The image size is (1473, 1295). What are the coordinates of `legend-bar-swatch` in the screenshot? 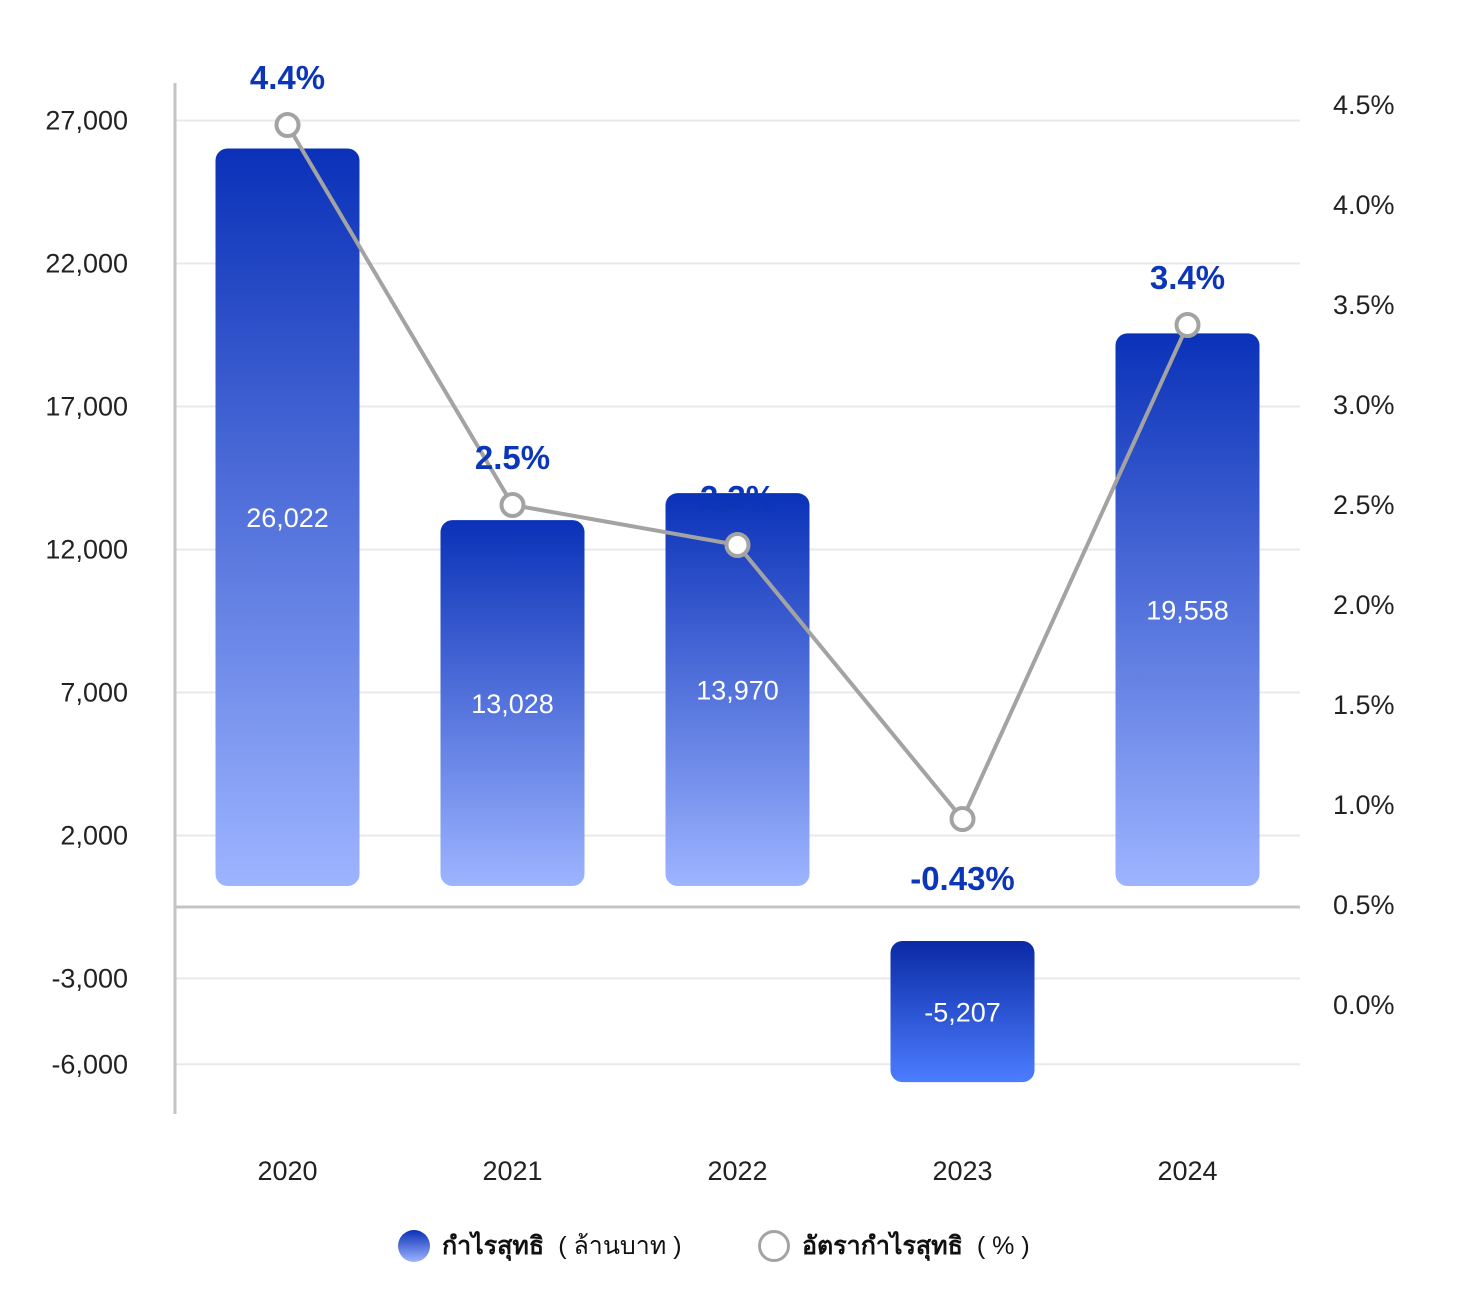 It's located at (414, 1246).